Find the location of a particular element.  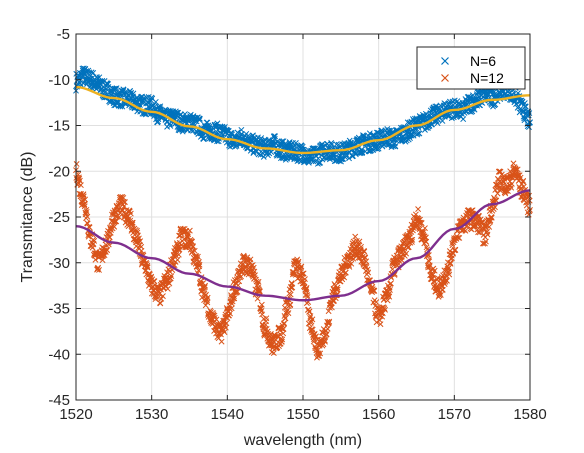

y-tick-label: -35 is located at coordinates (59, 309).